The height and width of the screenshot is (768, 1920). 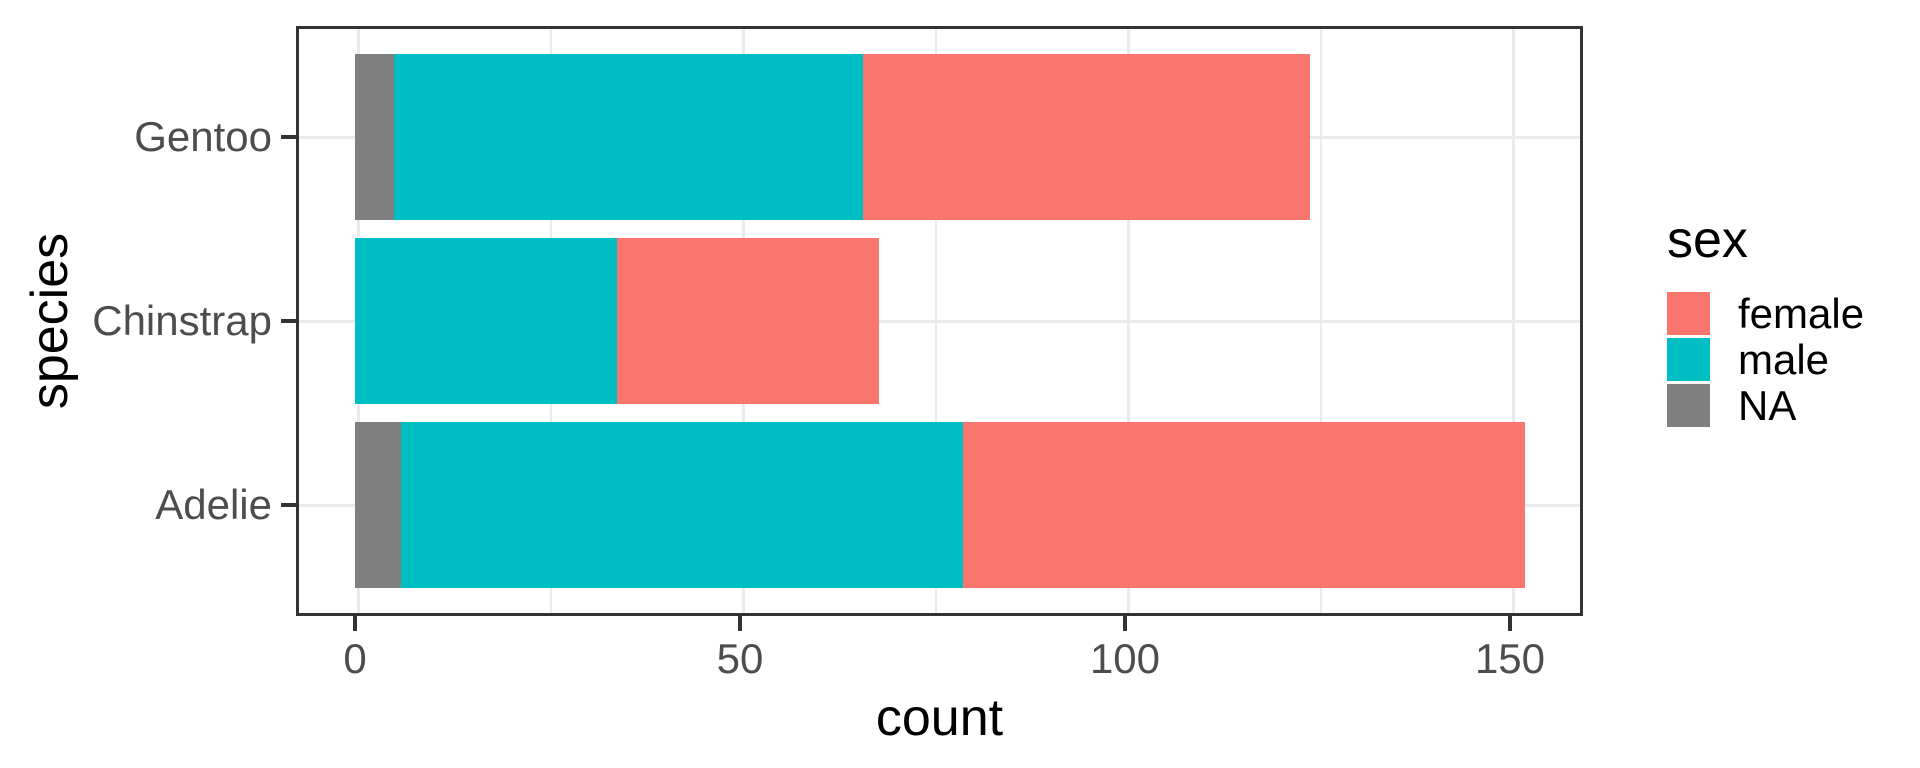 What do you see at coordinates (355, 658) in the screenshot?
I see `x-tick-label: 0` at bounding box center [355, 658].